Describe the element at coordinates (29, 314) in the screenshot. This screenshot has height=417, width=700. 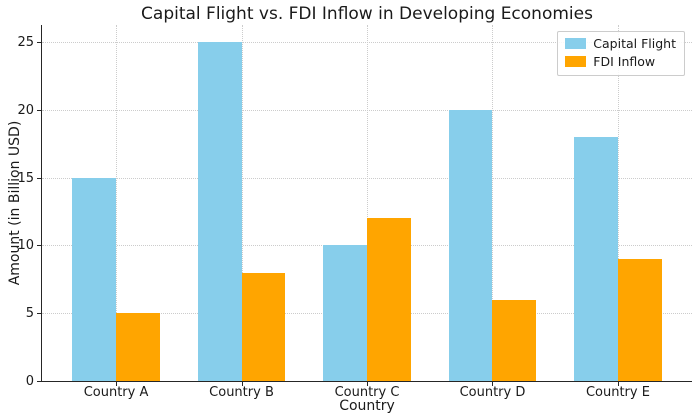
I see `y-tick-label-5: 5` at that location.